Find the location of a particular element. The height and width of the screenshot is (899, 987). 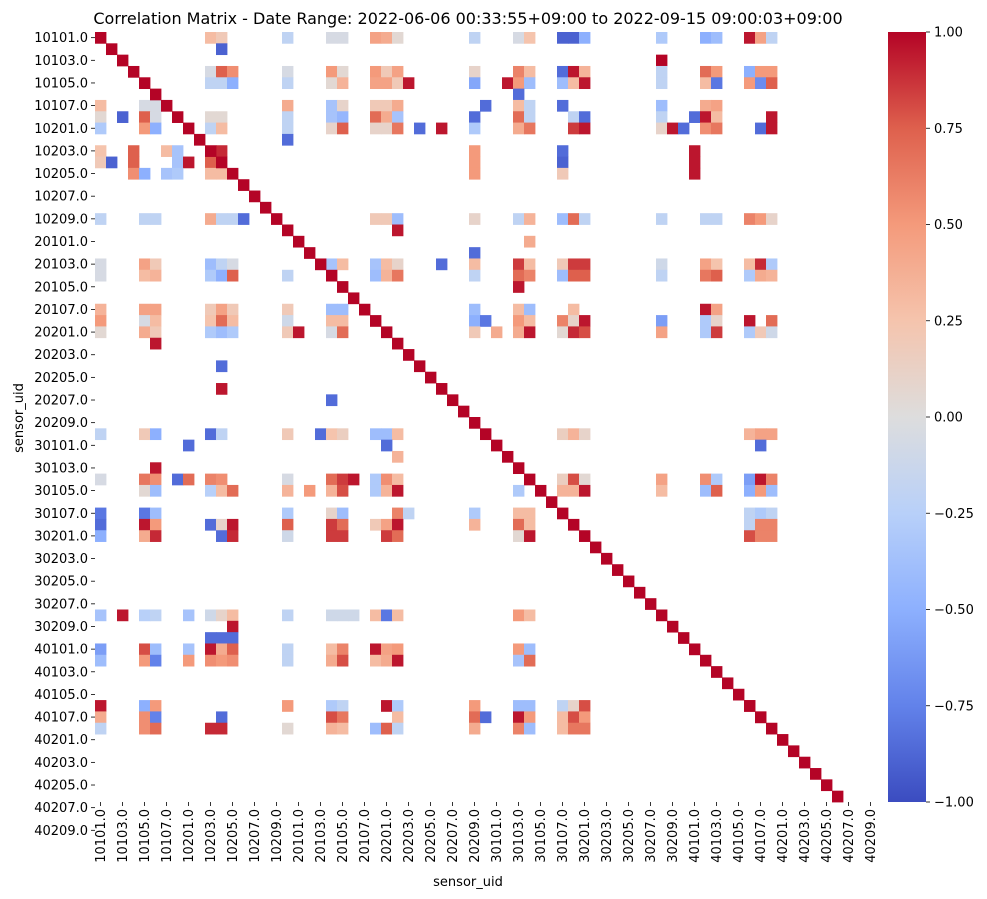

colorbar-tick-label: 0.00 is located at coordinates (948, 418).